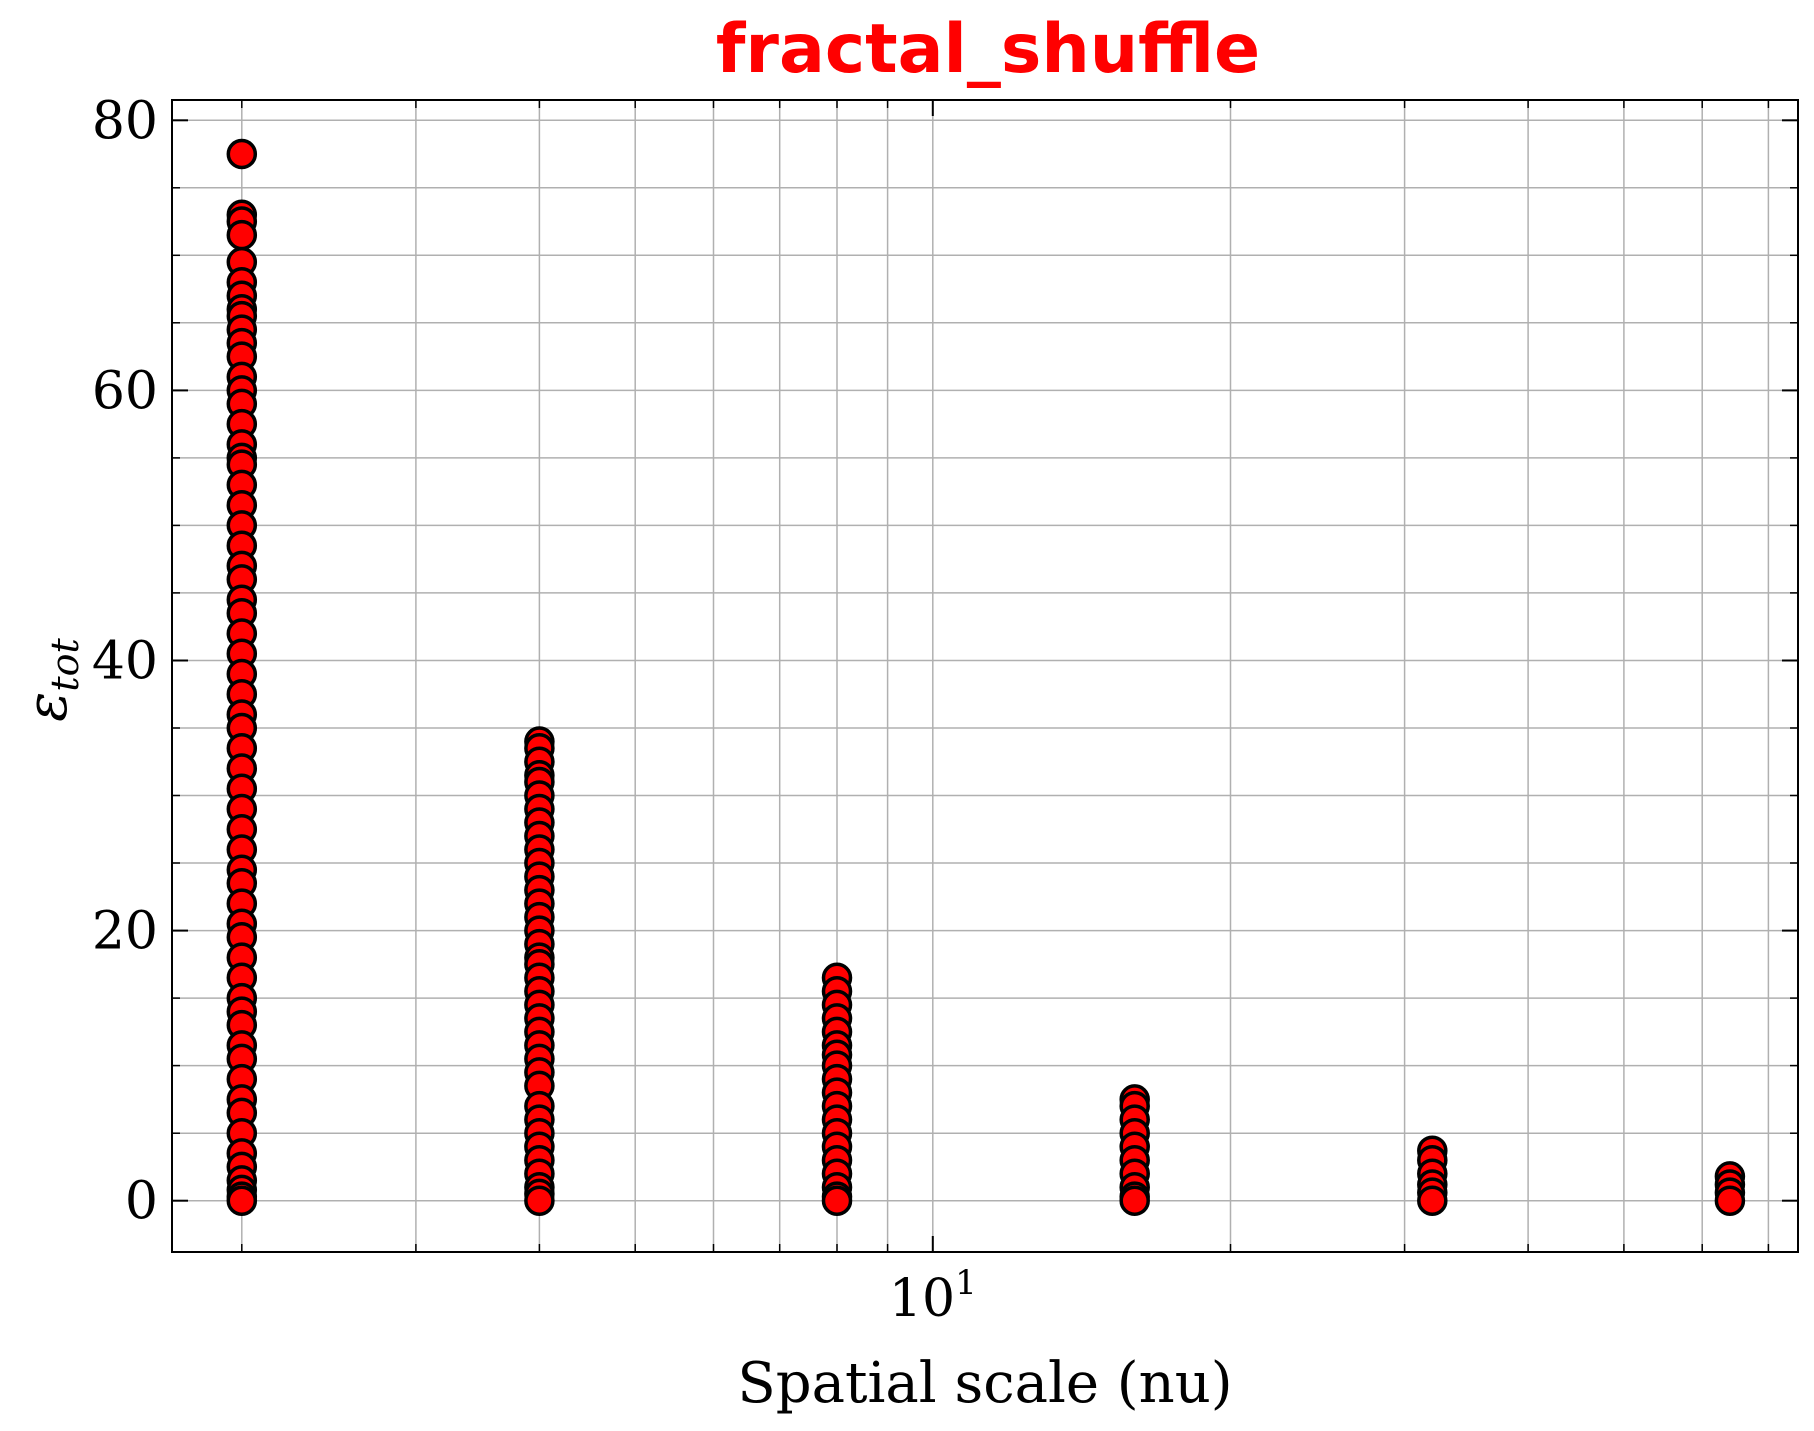  Describe the element at coordinates (65, 665) in the screenshot. I see `y-axis-label-subscript: tot` at that location.